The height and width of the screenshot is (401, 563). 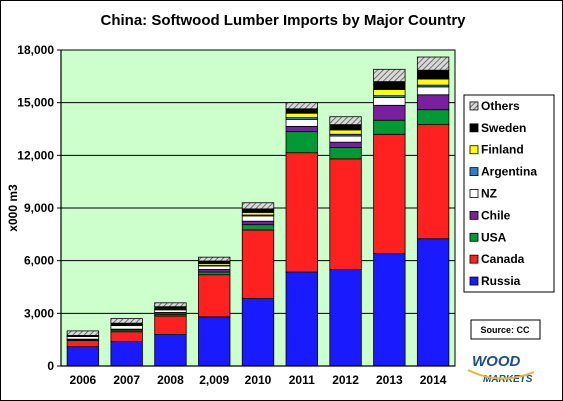 I want to click on x-tick-label: 2006, so click(x=83, y=380).